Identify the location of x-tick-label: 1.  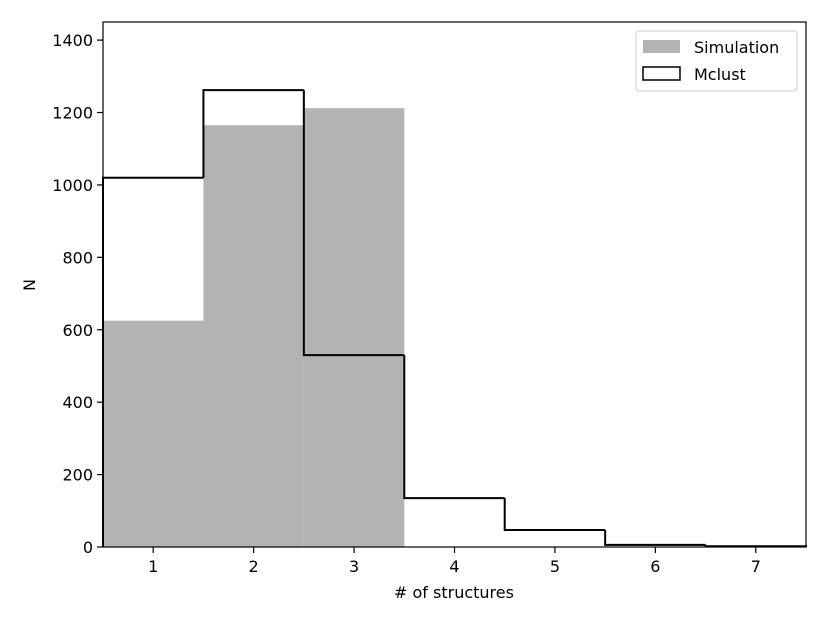
(153, 566).